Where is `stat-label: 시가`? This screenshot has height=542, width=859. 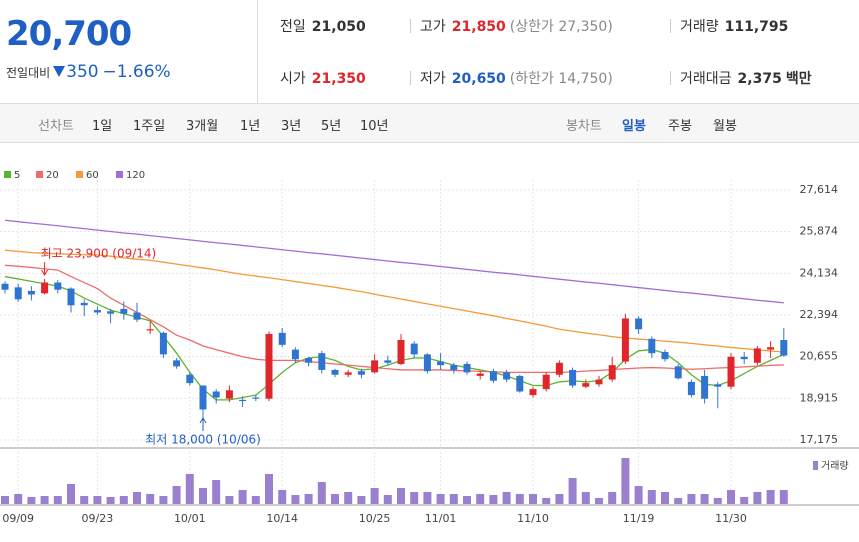 stat-label: 시가 is located at coordinates (293, 79).